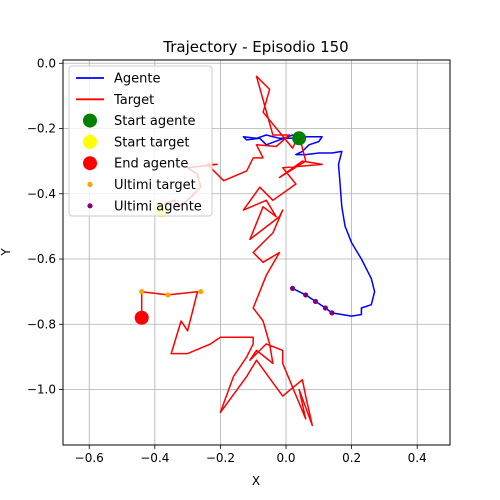 Image resolution: width=500 pixels, height=500 pixels. Describe the element at coordinates (151, 142) in the screenshot. I see `legend-label: Start target` at that location.